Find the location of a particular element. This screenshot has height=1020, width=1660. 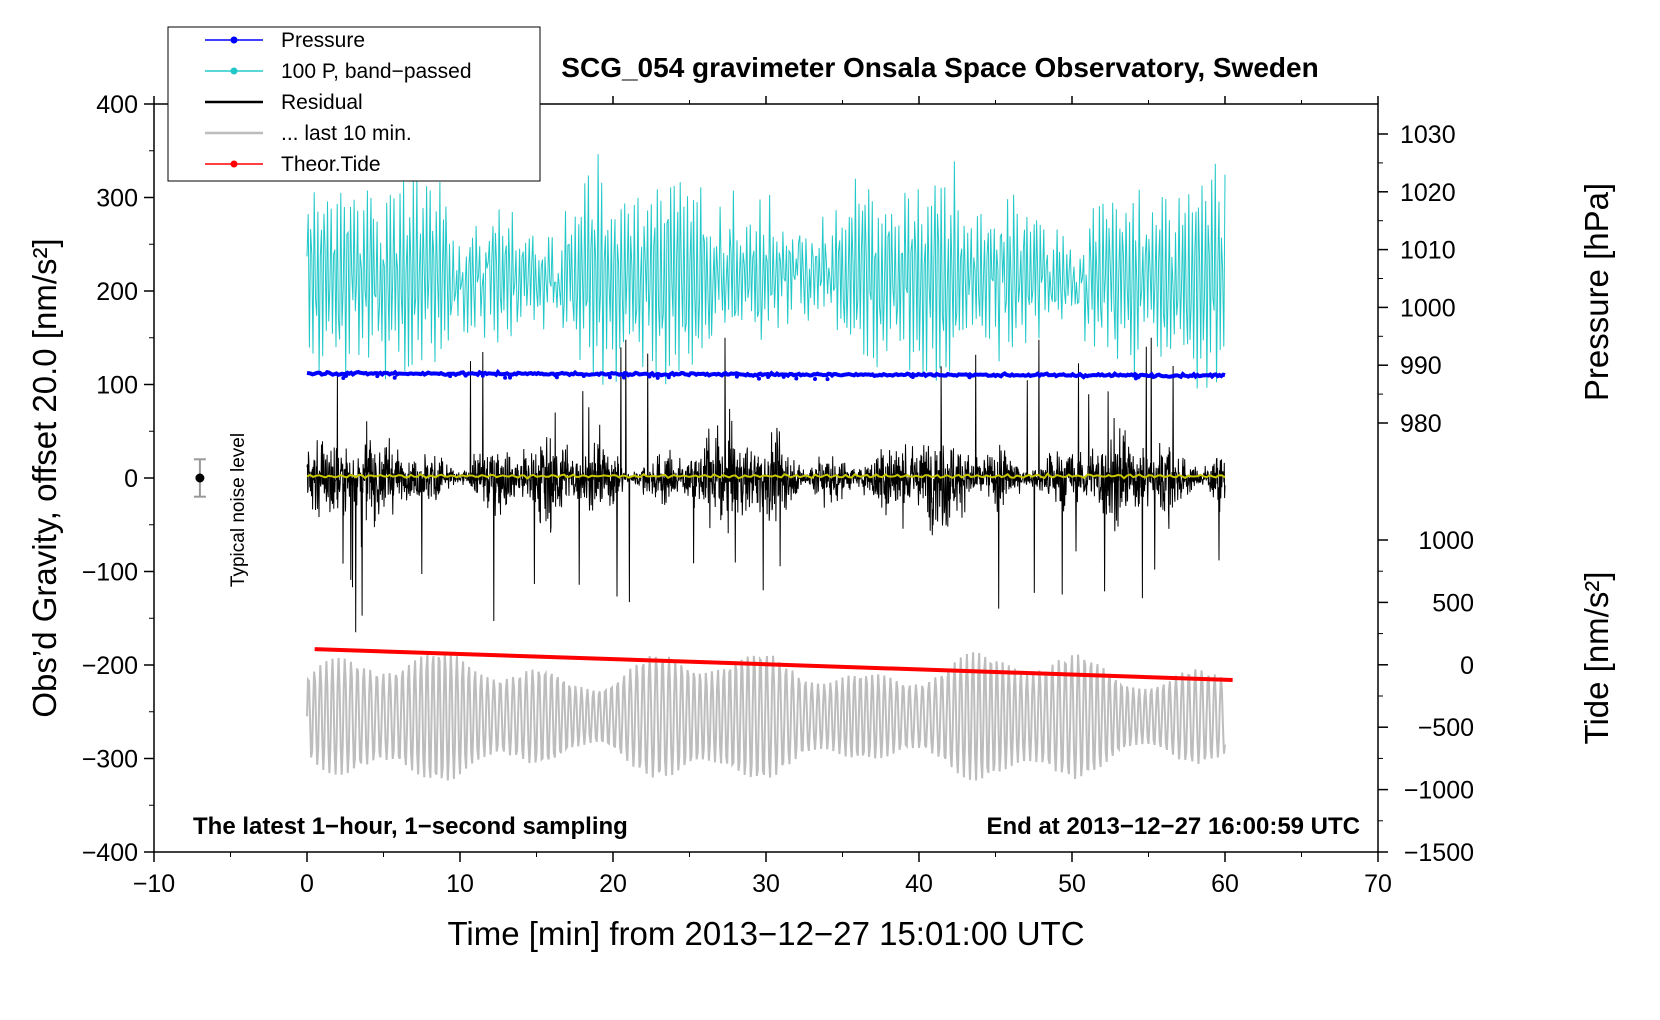

y-tick-label: −100 is located at coordinates (110, 573).